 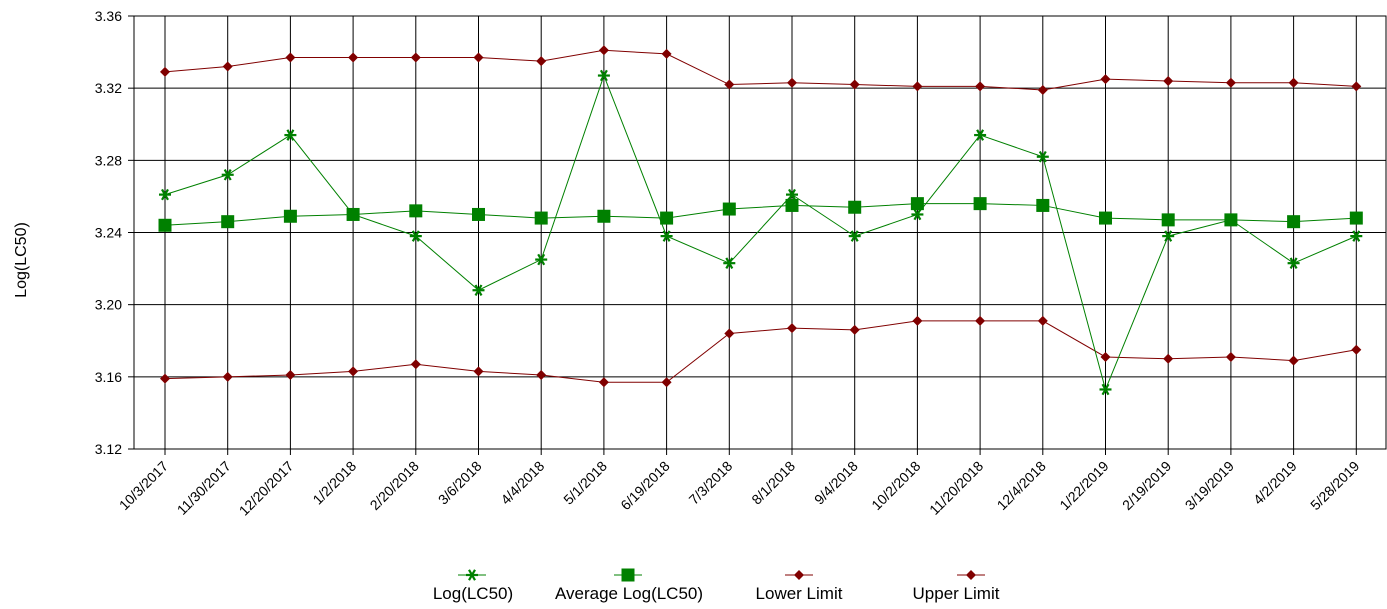 I want to click on x-tick-label: 9/4/2018, so click(x=836, y=483).